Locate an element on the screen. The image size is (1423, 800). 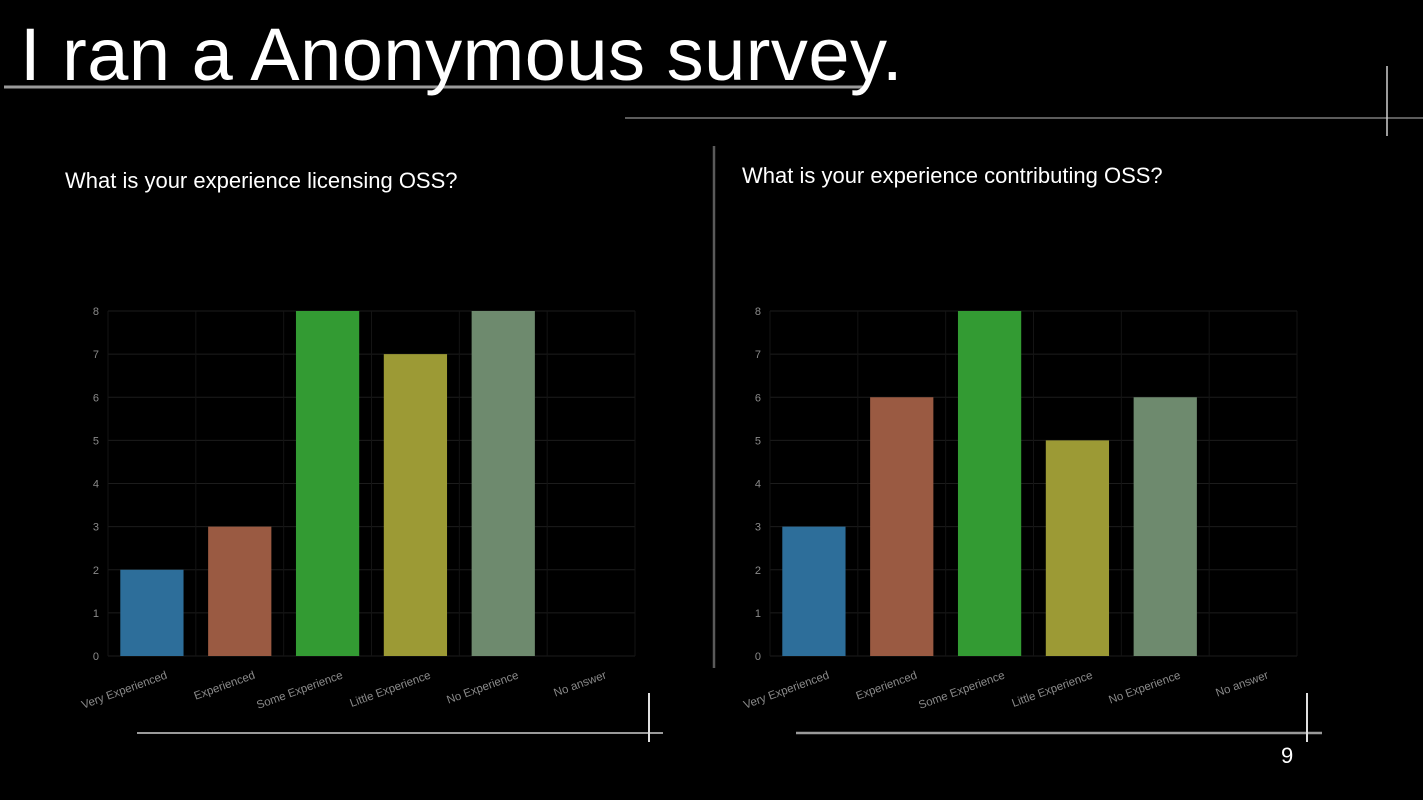
contributing-y-tick-label: 6 is located at coordinates (758, 398).